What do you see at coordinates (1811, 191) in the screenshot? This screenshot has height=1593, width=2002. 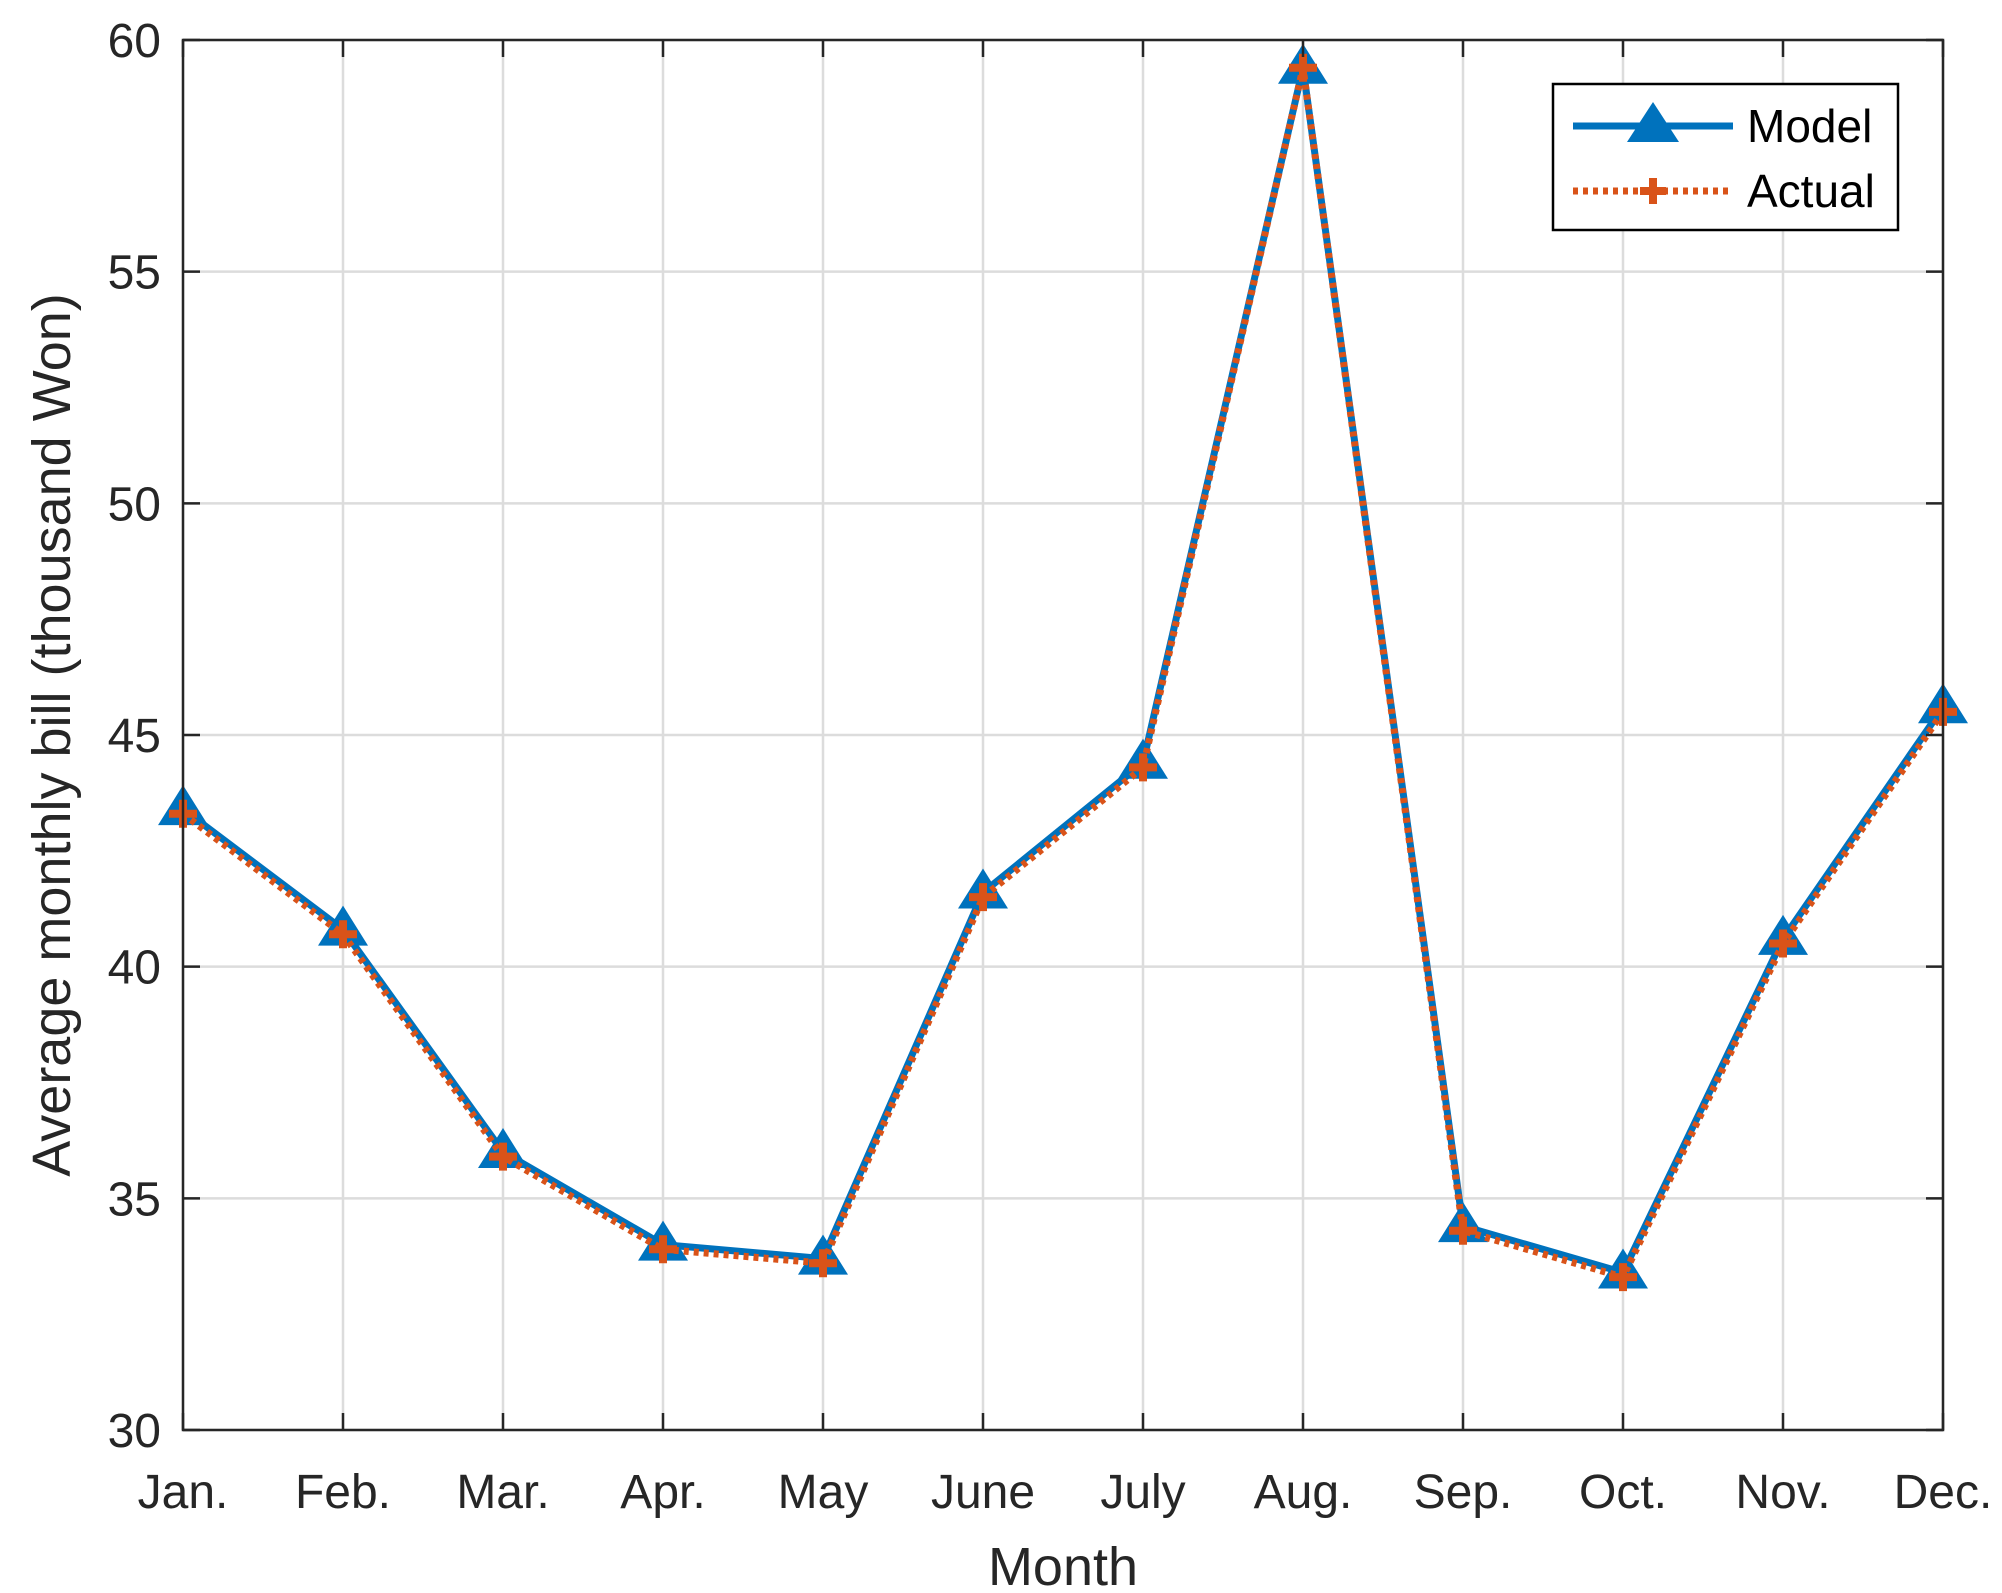 I see `legend-actual-label: Actual` at bounding box center [1811, 191].